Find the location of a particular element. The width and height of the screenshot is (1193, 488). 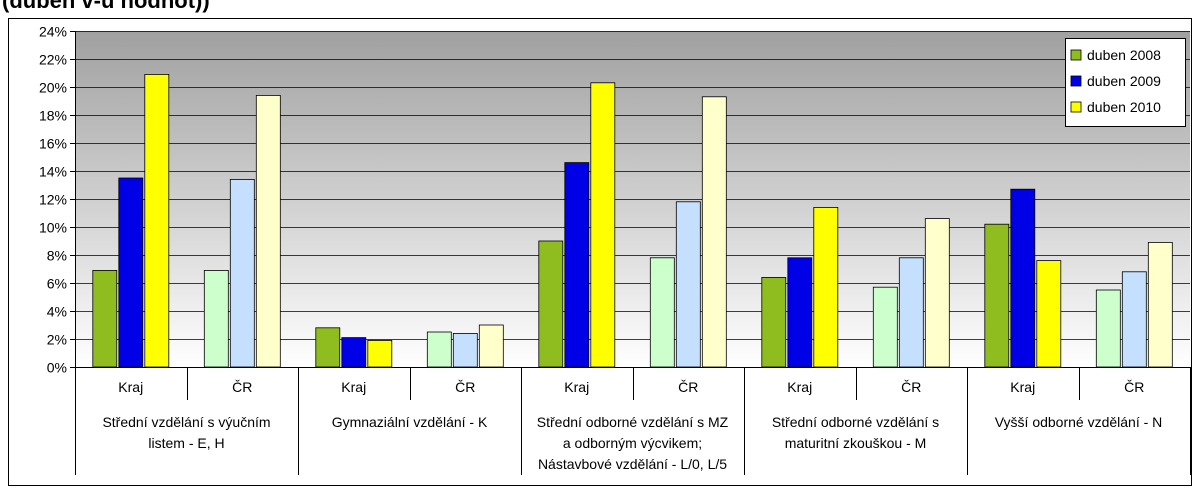

y-tick-label: 10% is located at coordinates (53, 228).